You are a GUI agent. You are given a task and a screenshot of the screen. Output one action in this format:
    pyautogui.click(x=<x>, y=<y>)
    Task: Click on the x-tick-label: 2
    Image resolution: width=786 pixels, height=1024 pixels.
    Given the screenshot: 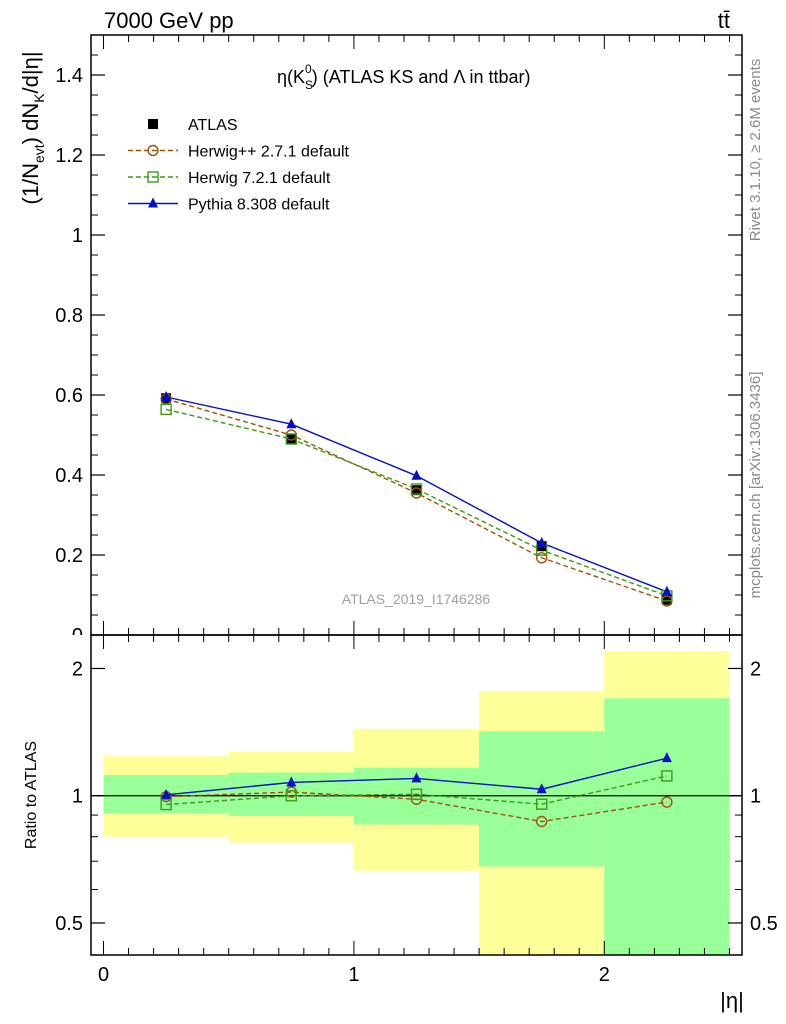 What is the action you would take?
    pyautogui.click(x=604, y=975)
    